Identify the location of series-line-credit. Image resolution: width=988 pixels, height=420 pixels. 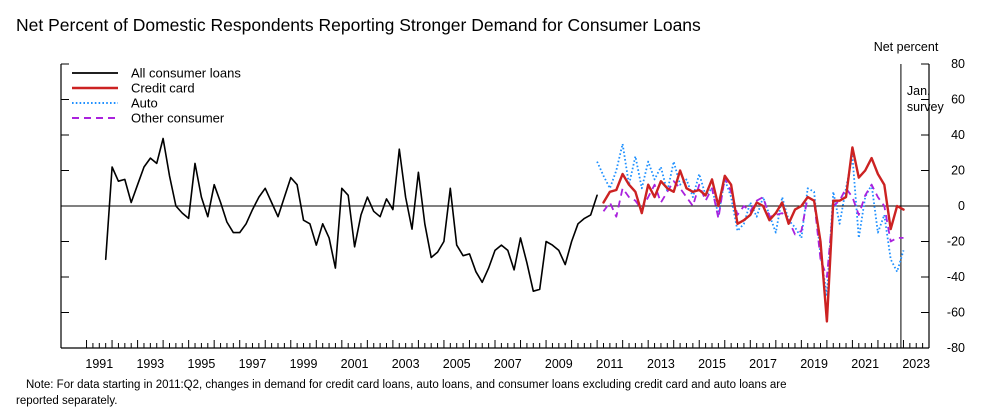
(753, 234).